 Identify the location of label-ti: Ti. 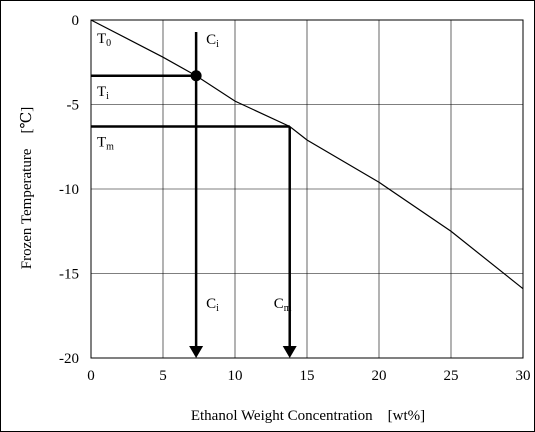
(103, 93).